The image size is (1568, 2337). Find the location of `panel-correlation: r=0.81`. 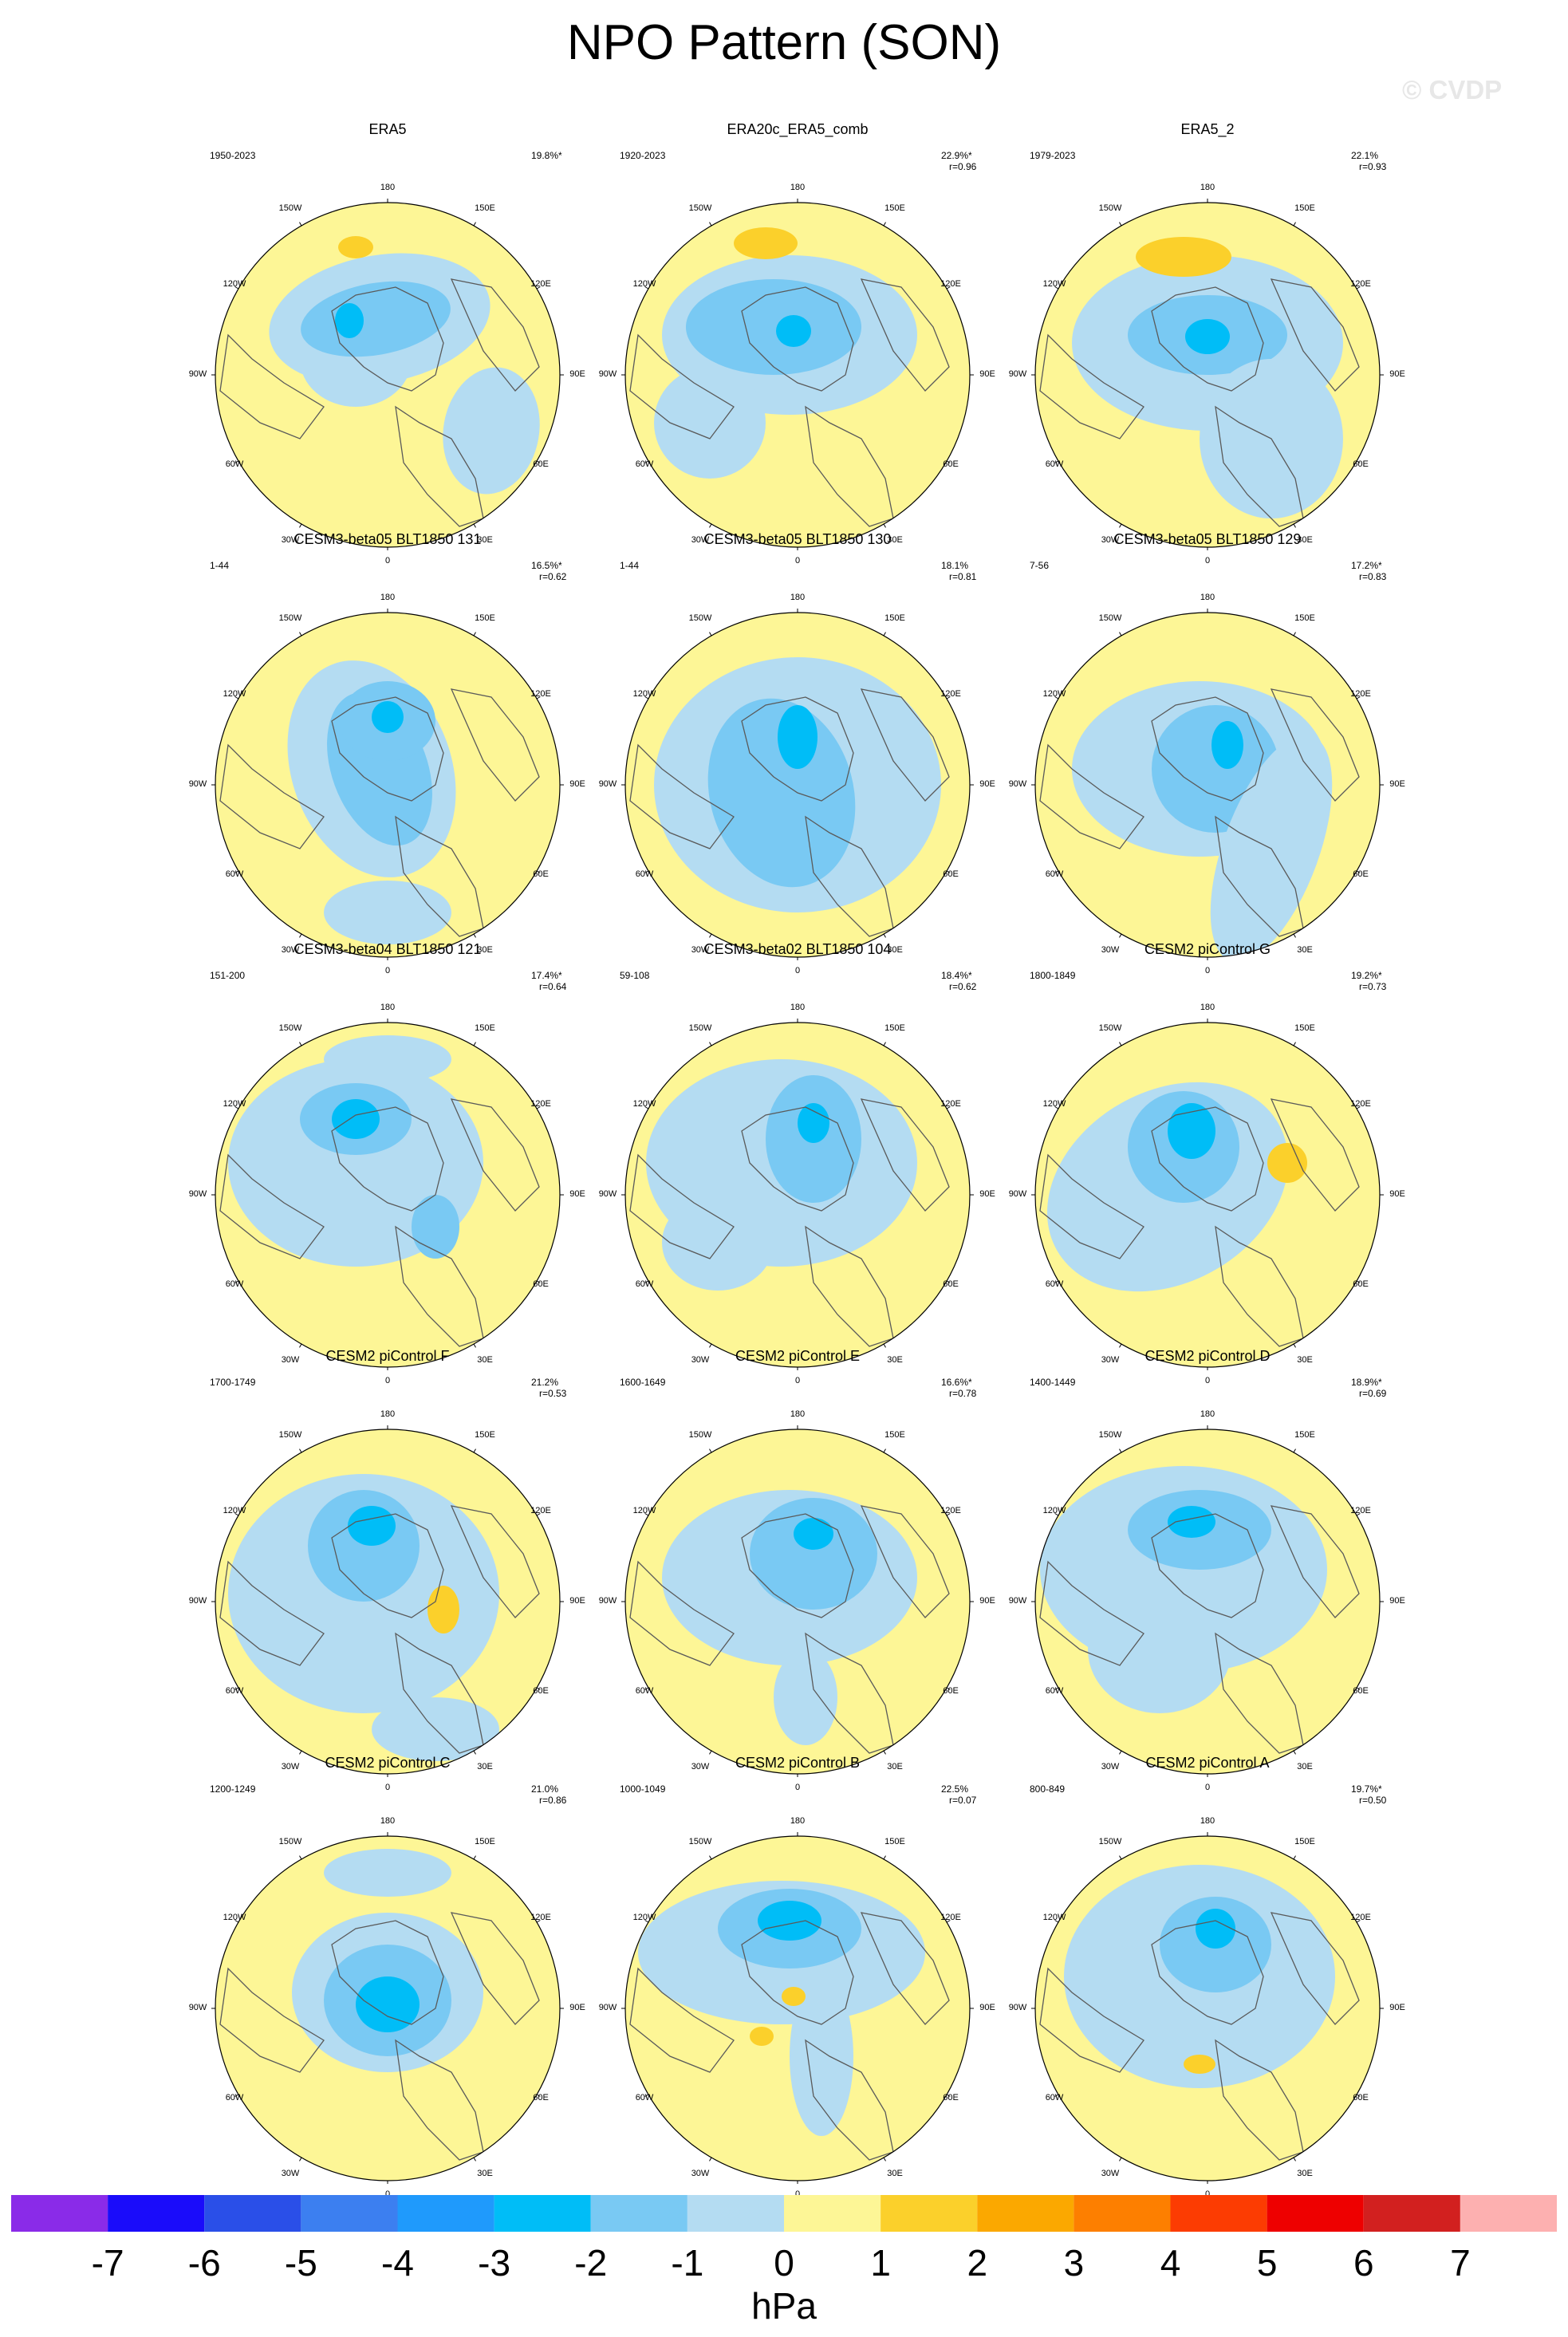

panel-correlation: r=0.81 is located at coordinates (963, 576).